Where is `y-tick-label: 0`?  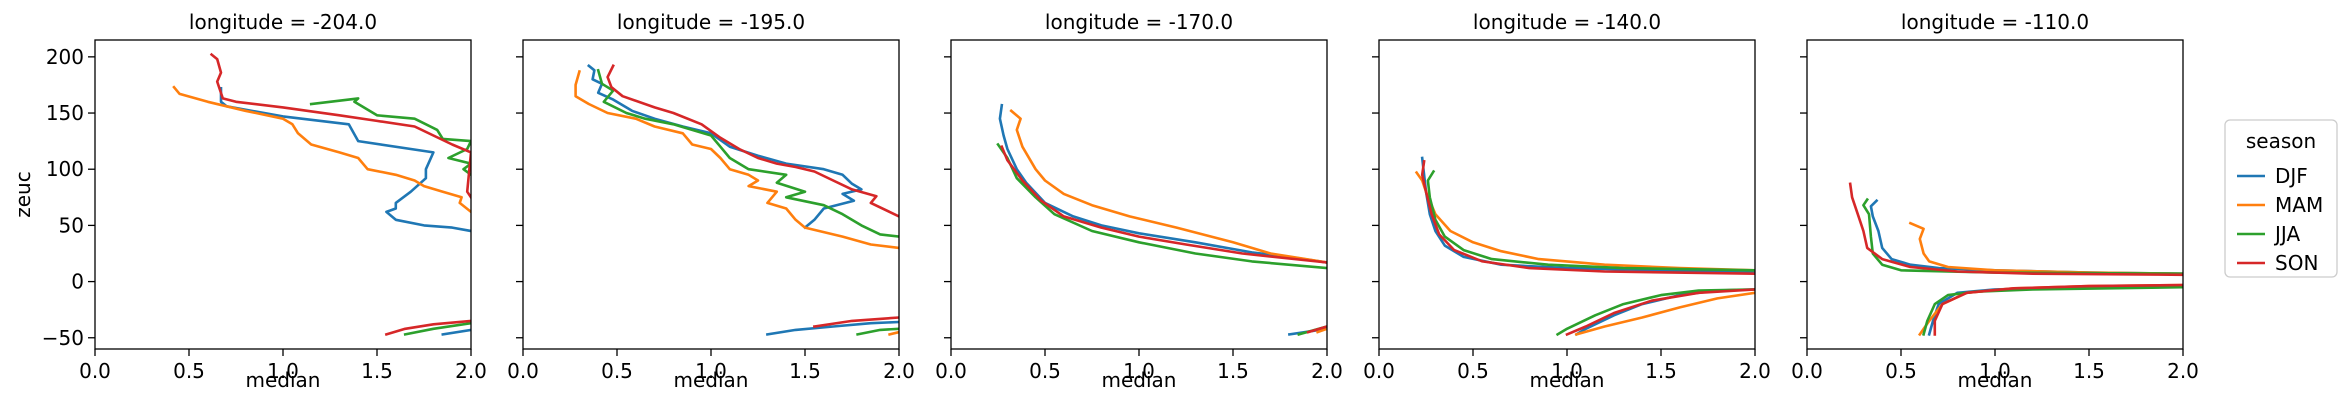 y-tick-label: 0 is located at coordinates (77, 282).